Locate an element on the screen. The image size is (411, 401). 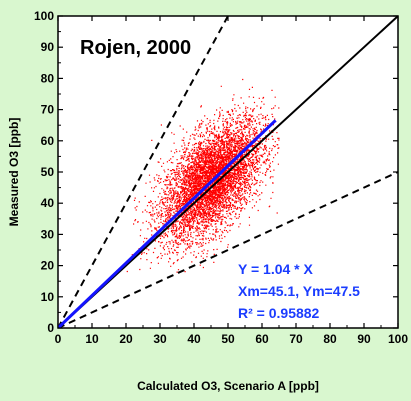
y-axis-label: Measured O3 [ppb] is located at coordinates (14, 172).